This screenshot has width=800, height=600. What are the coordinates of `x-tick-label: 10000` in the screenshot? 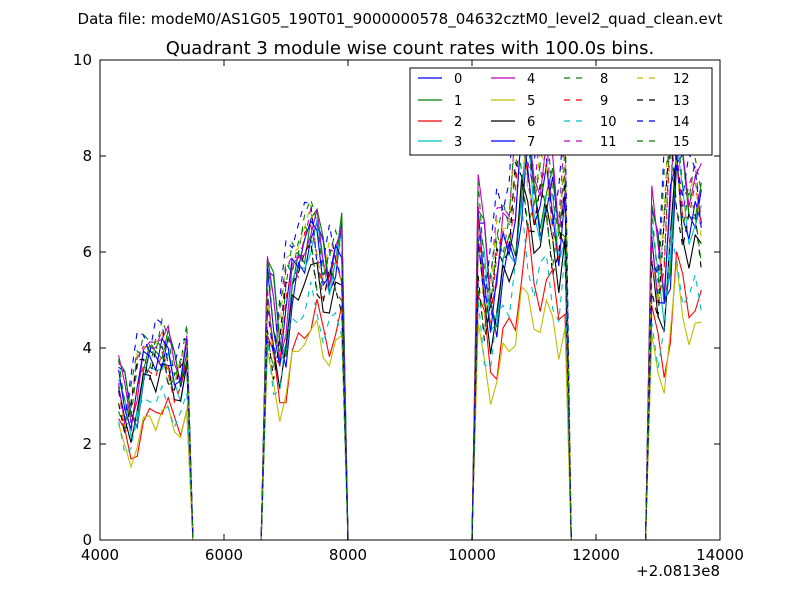 It's located at (472, 555).